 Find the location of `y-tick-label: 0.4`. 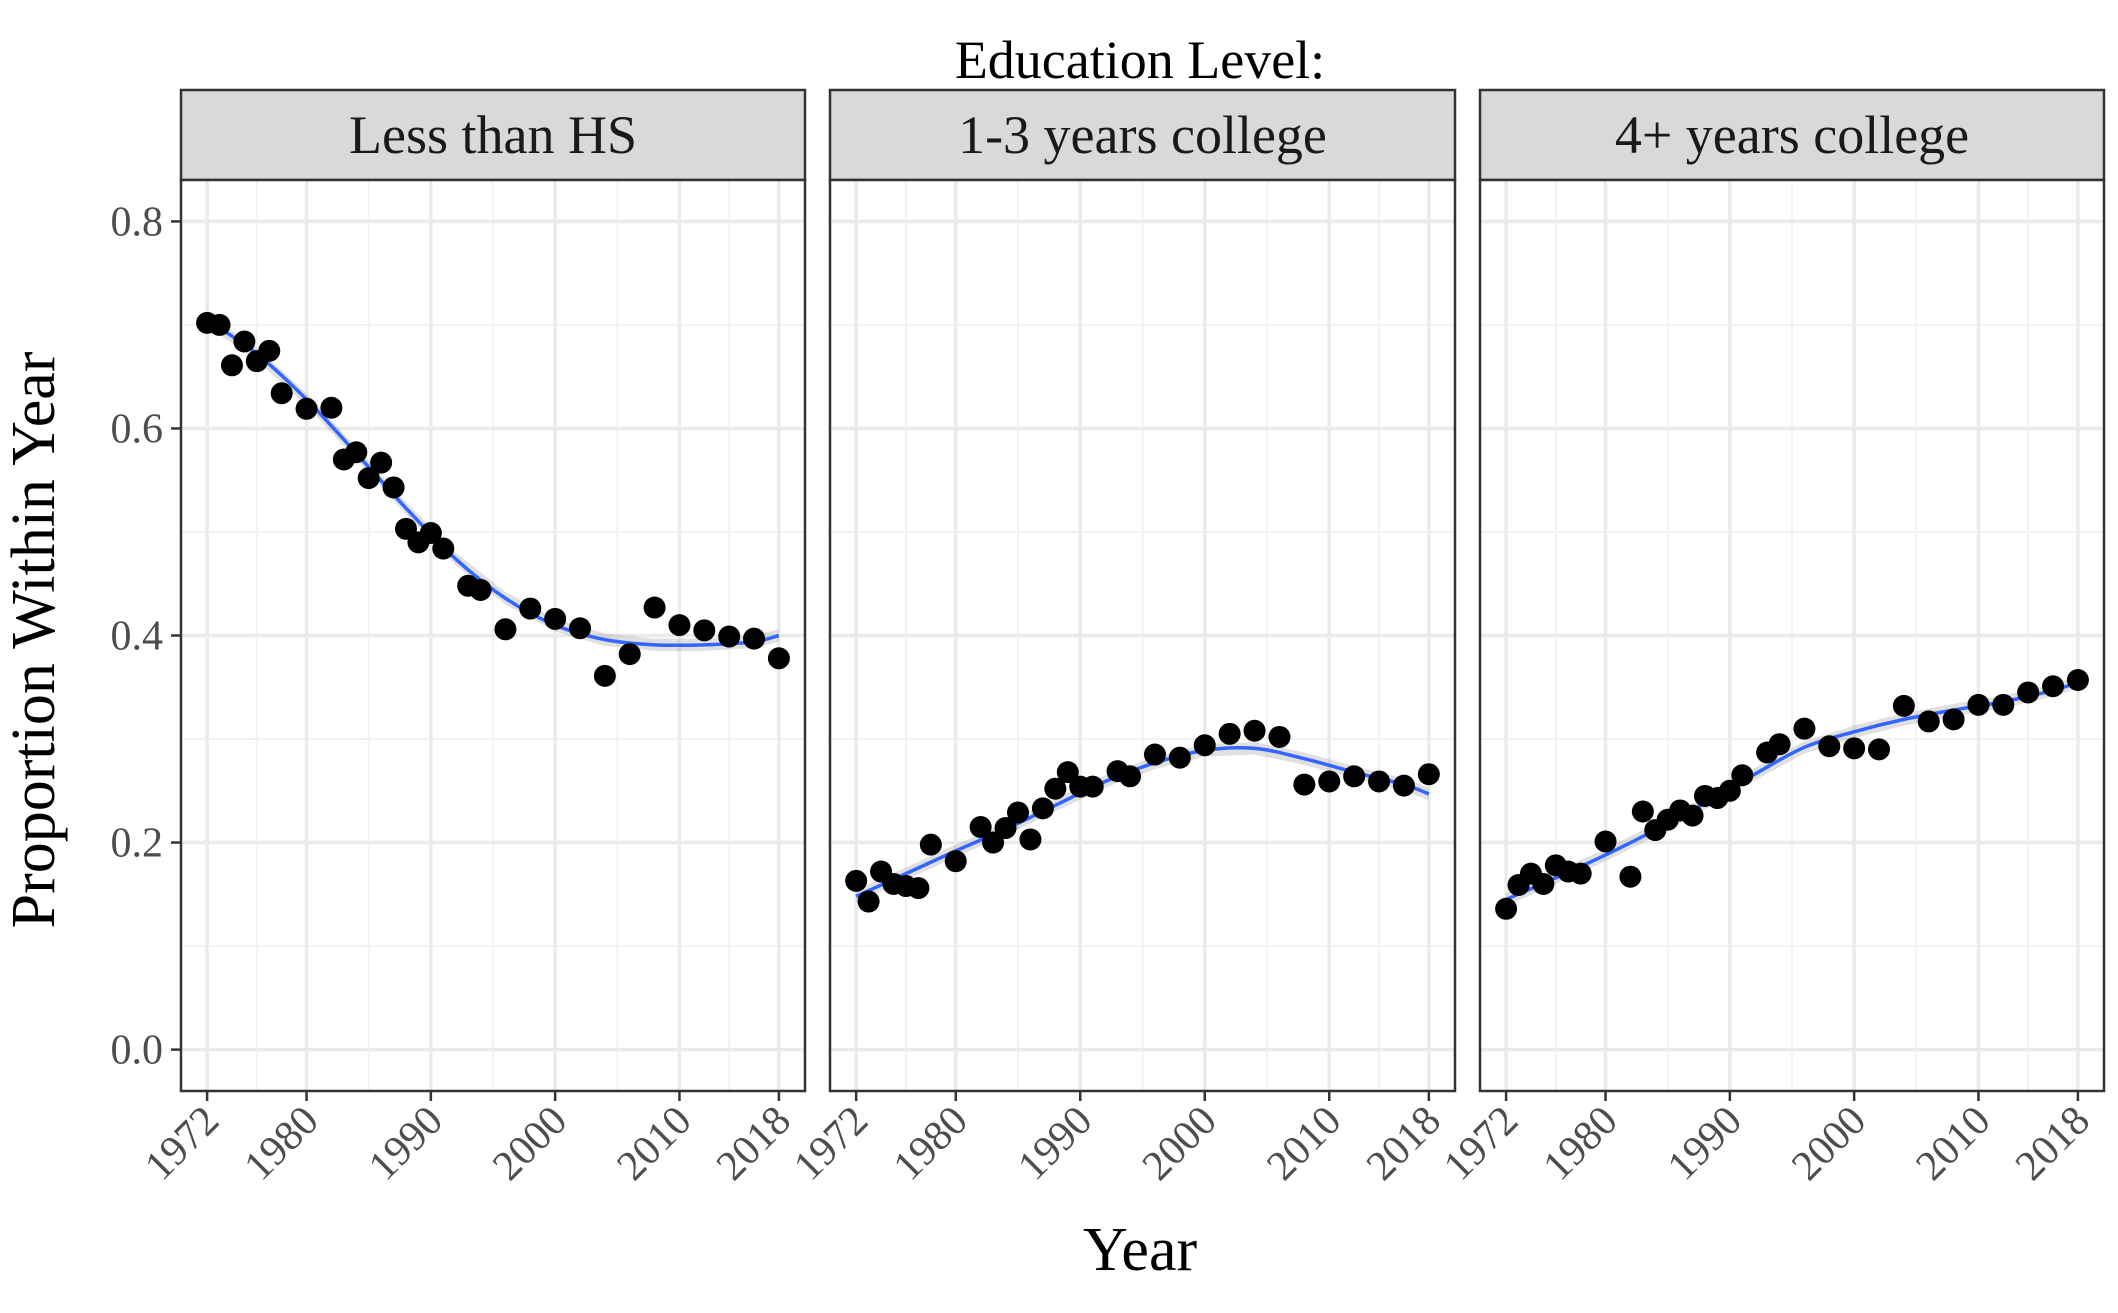

y-tick-label: 0.4 is located at coordinates (137, 637).